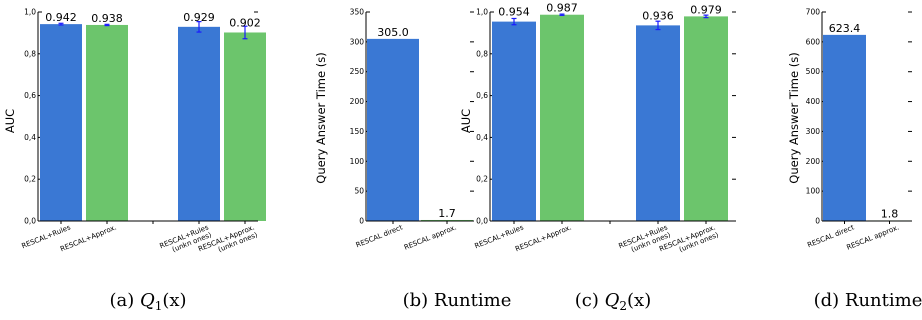 The image size is (922, 320). I want to click on data-label: 0.938, so click(107, 18).